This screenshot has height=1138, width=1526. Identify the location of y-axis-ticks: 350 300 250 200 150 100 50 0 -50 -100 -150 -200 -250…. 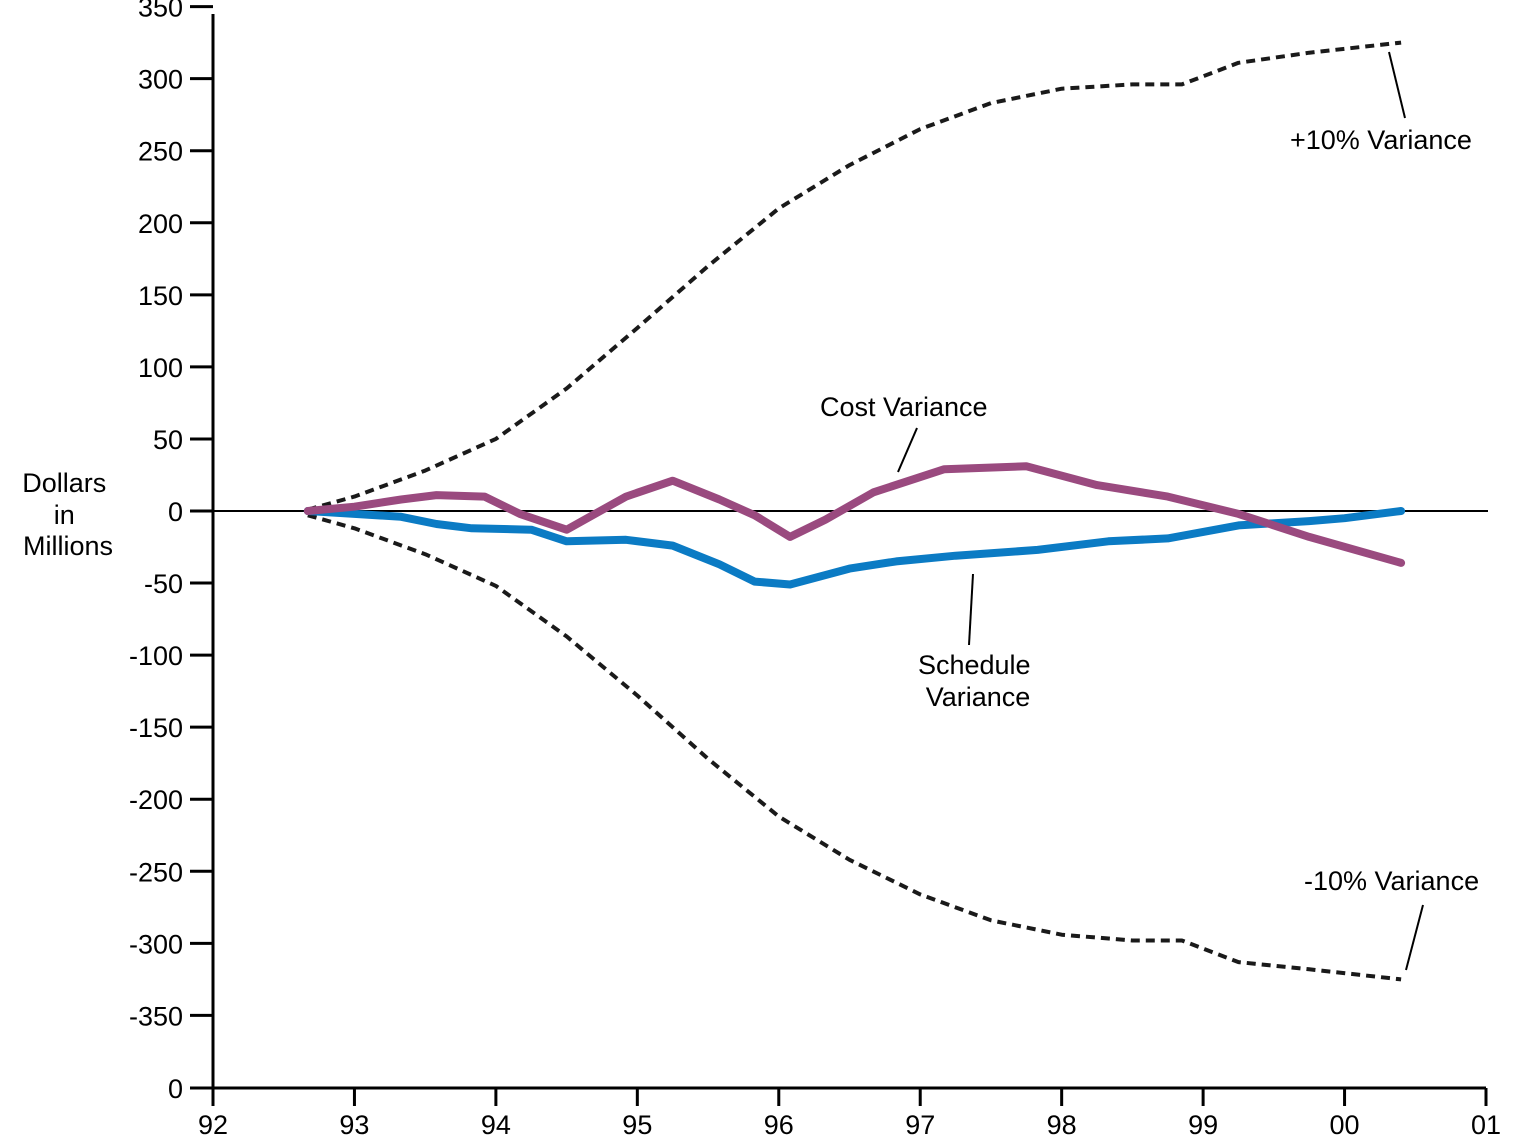
(171, 552).